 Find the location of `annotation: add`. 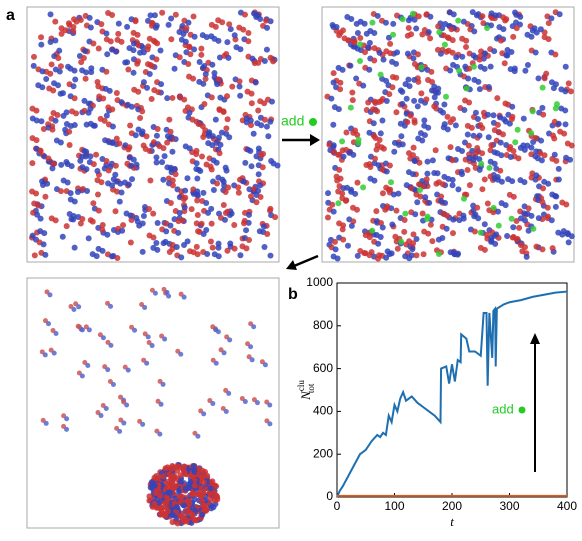

annotation: add is located at coordinates (503, 408).